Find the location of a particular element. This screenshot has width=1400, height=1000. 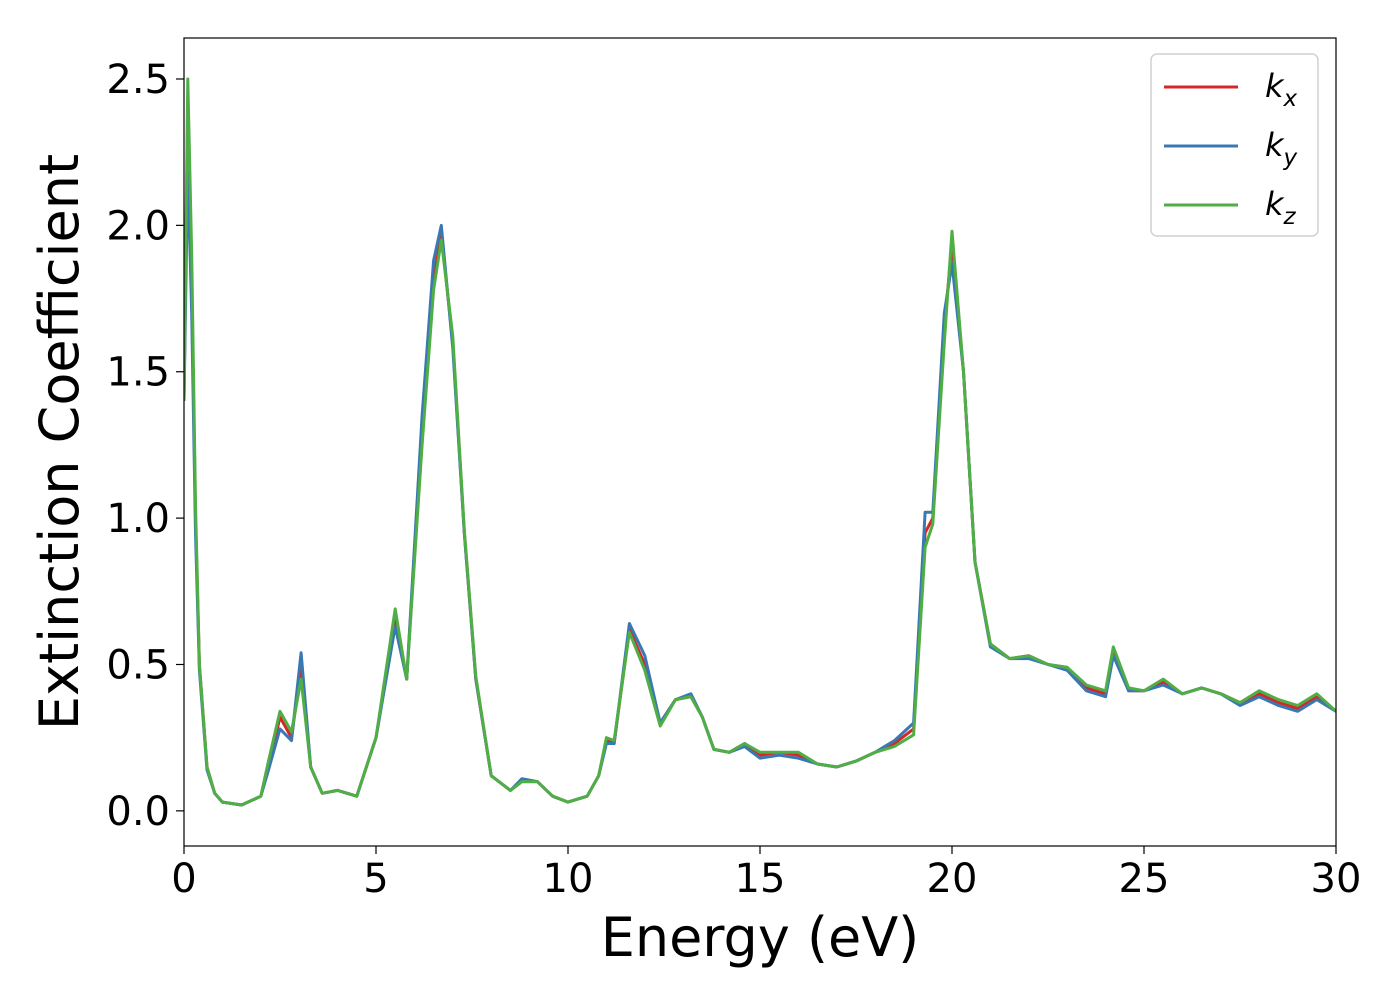

legend-label-kx: kx is located at coordinates (1281, 89).